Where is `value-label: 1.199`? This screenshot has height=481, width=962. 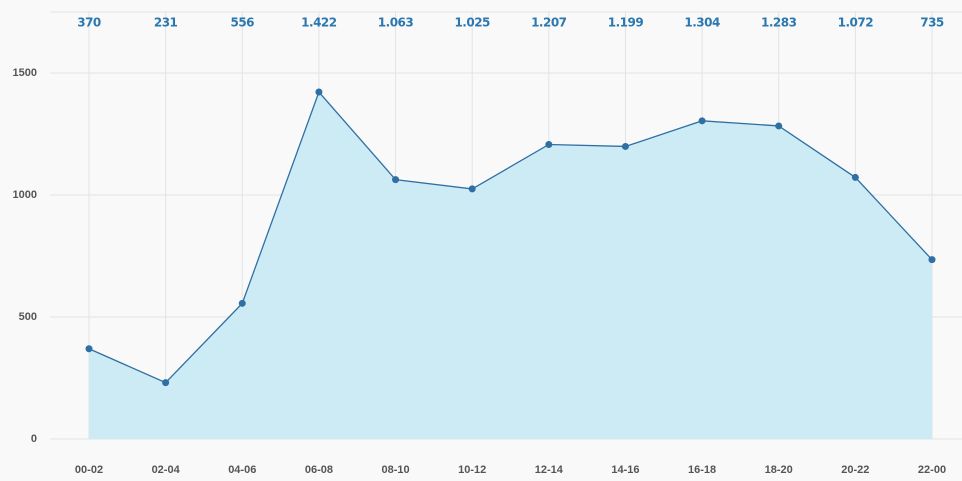 value-label: 1.199 is located at coordinates (626, 23).